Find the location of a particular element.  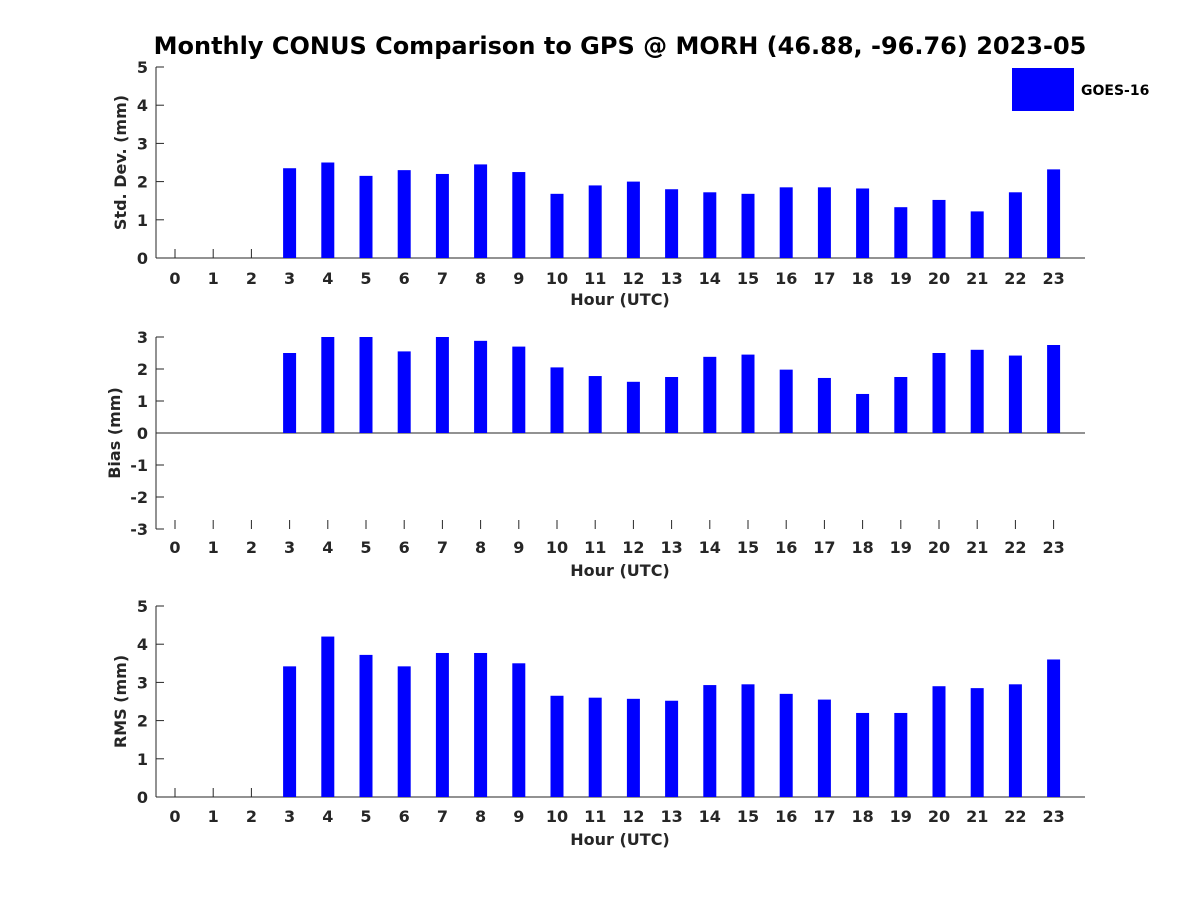

x-tick-label: 0 is located at coordinates (174, 278).